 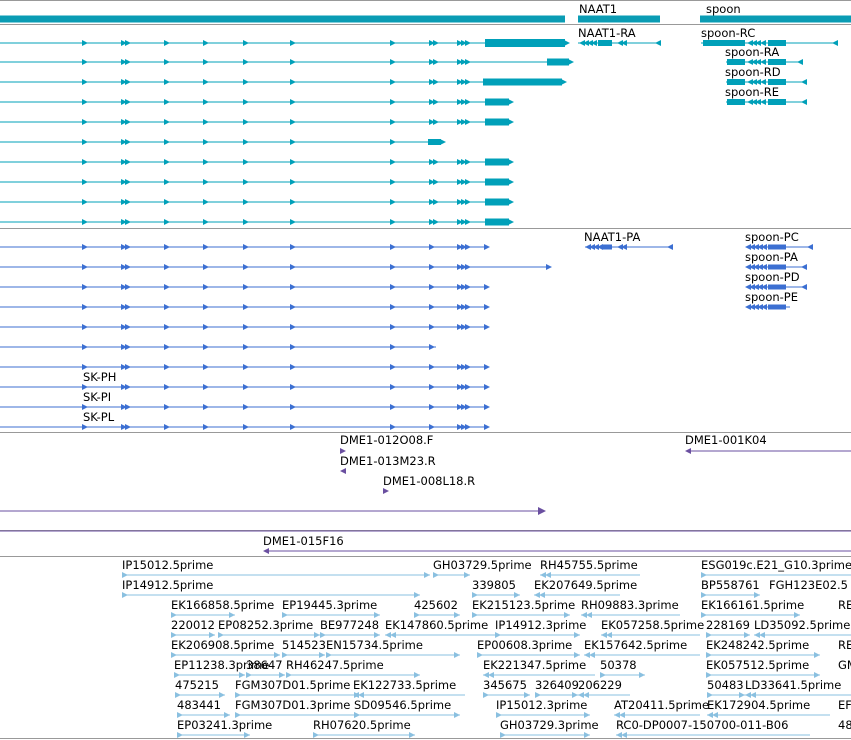 I want to click on est-label: EK057512.5prime, so click(x=757, y=665).